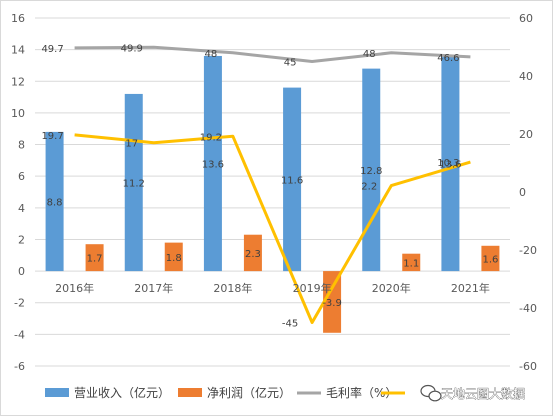 The height and width of the screenshot is (416, 553). I want to click on line-data-label: -45, so click(290, 324).